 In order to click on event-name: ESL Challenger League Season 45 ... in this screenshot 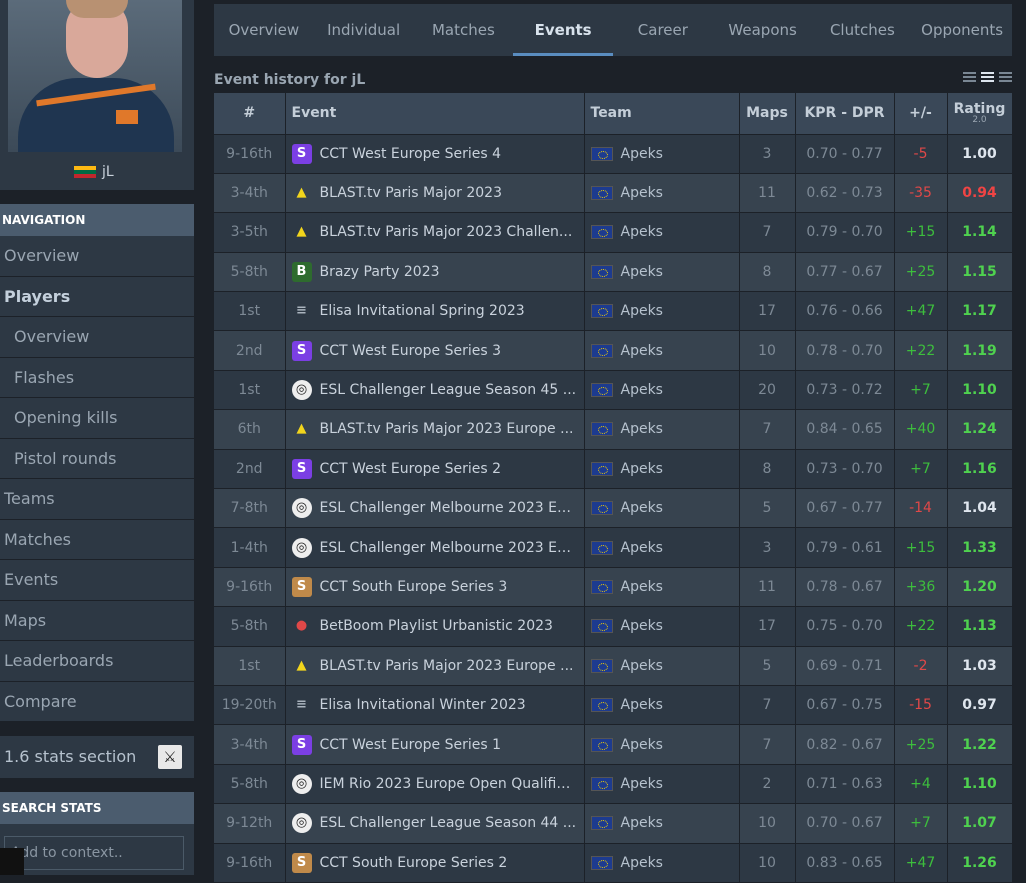, I will do `click(448, 390)`.